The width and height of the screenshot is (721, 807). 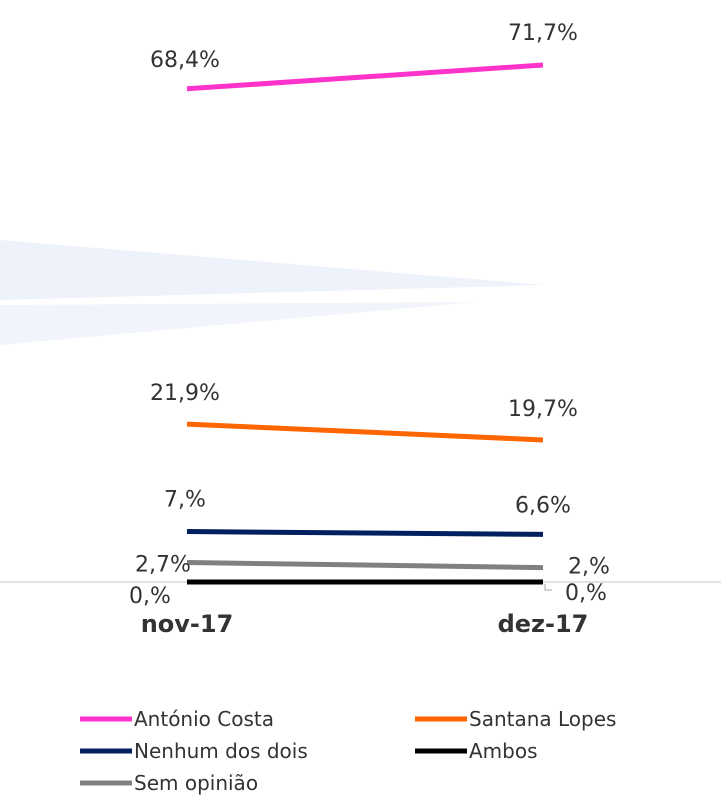 What do you see at coordinates (365, 624) in the screenshot?
I see `x-tick-labels: nov-17 dez-17` at bounding box center [365, 624].